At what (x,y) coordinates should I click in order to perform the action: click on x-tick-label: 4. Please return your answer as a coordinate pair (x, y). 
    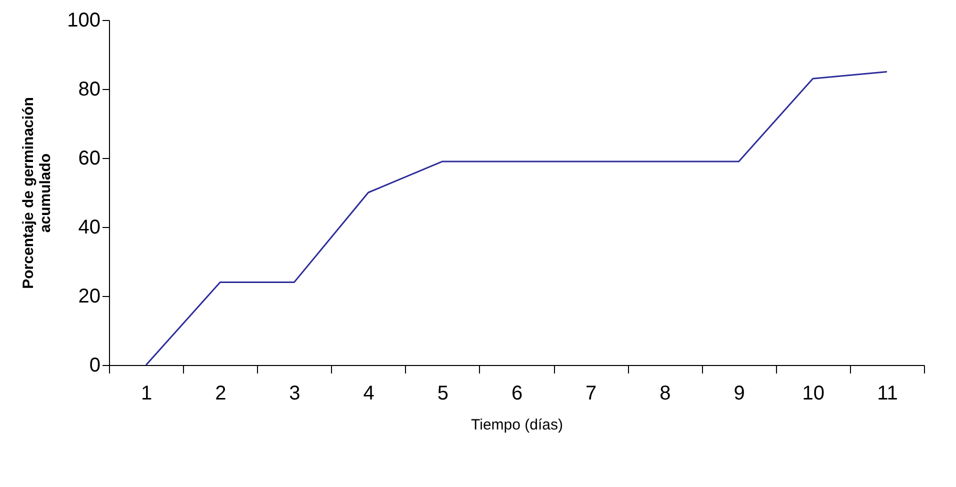
    Looking at the image, I should click on (368, 393).